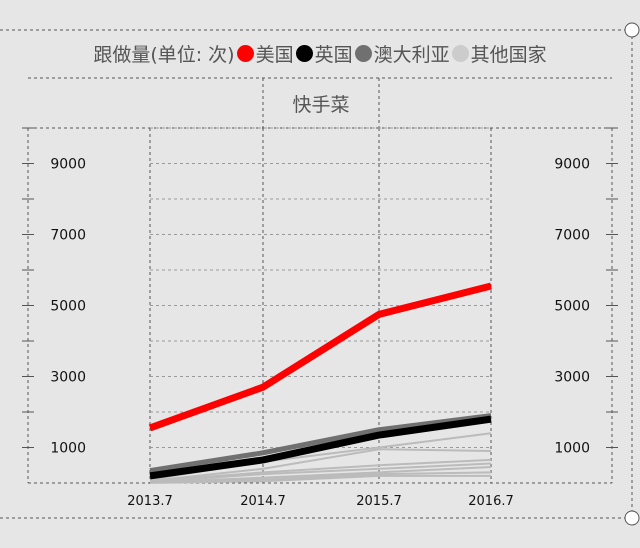  Describe the element at coordinates (333, 54) in the screenshot. I see `legend-label-uk: 英国` at that location.